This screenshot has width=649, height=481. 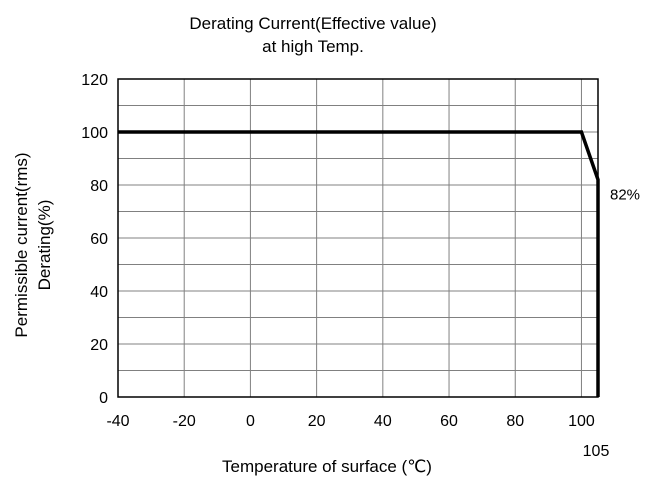 What do you see at coordinates (327, 466) in the screenshot?
I see `x-axis-label: Temperature of surface (℃)` at bounding box center [327, 466].